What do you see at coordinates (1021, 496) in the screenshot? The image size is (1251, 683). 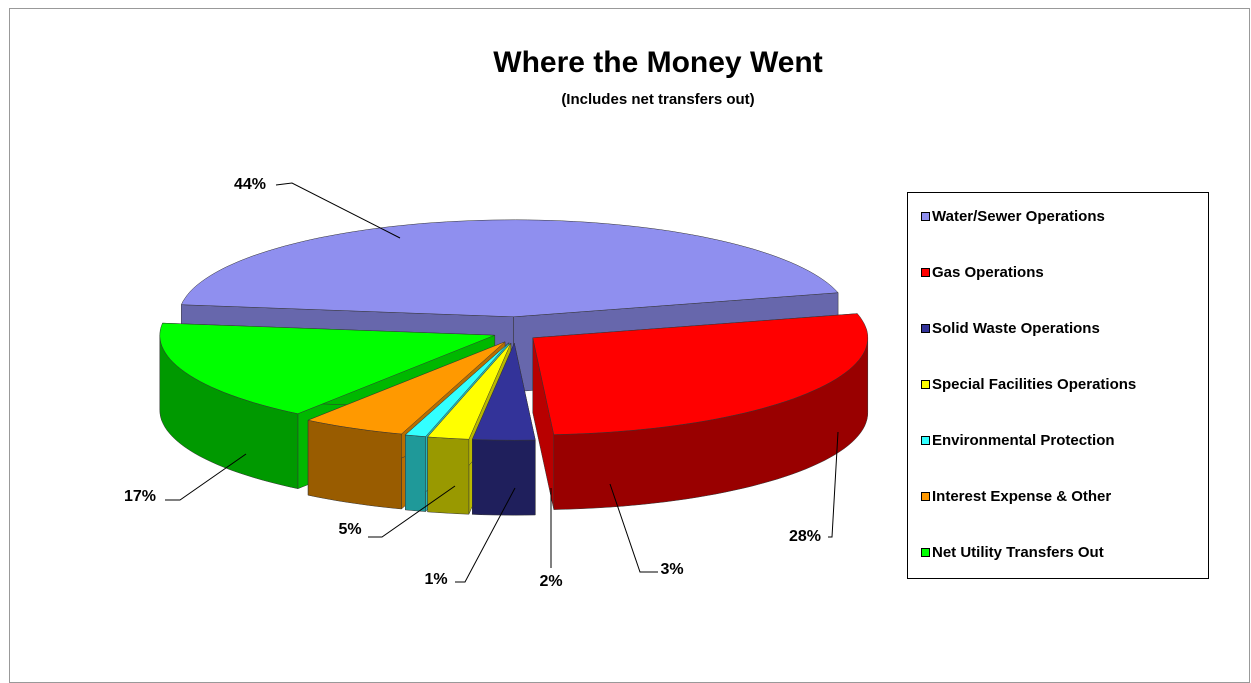 I see `legend-label: Interest Expense & Other` at bounding box center [1021, 496].